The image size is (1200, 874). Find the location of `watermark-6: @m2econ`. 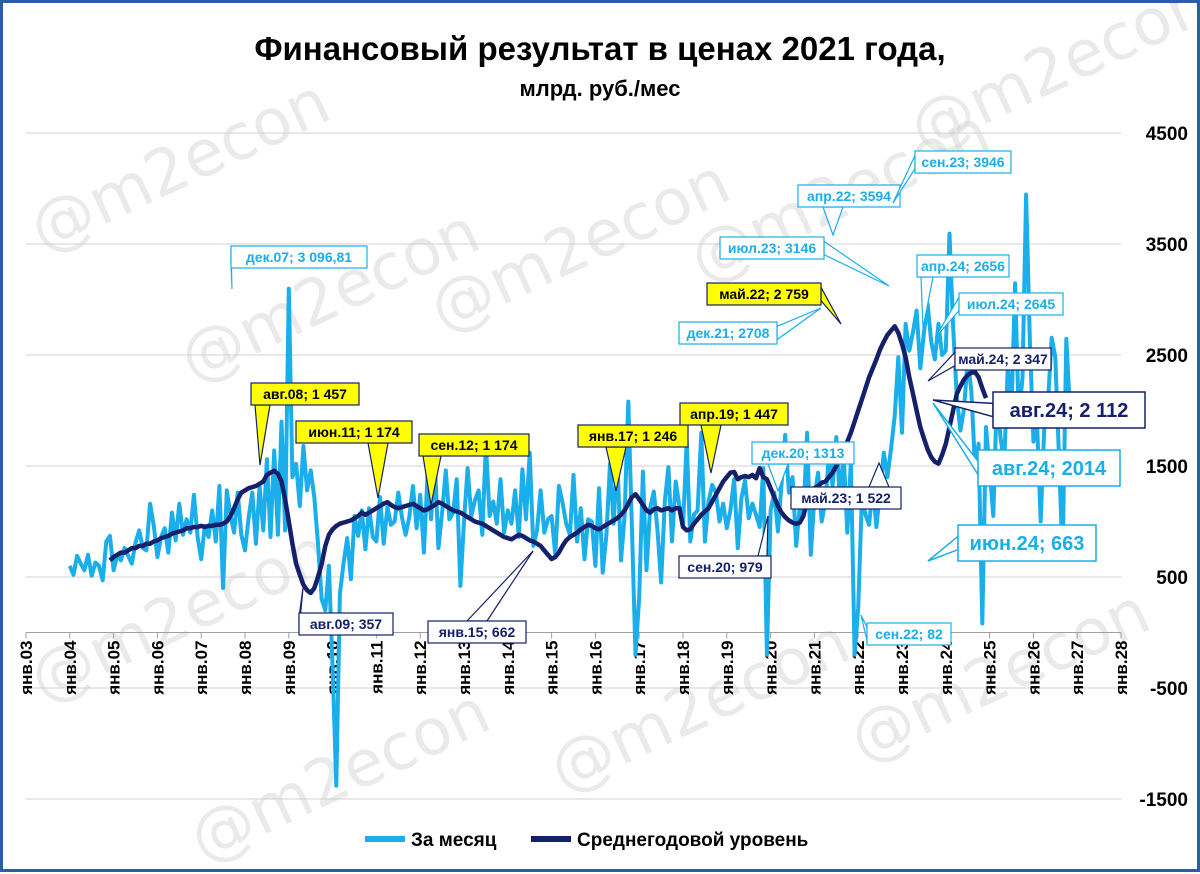

watermark-6: @m2econ is located at coordinates (699, 706).